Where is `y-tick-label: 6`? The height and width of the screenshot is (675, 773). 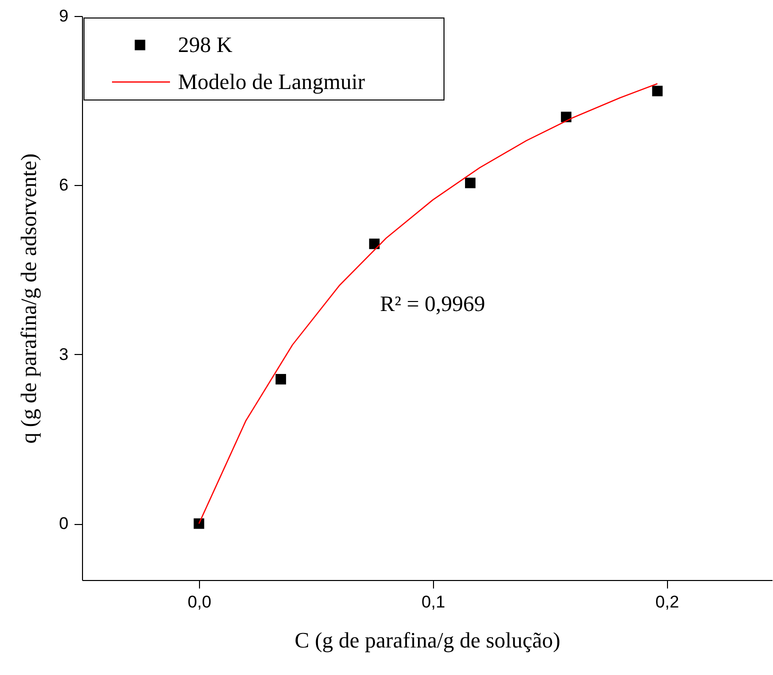 y-tick-label: 6 is located at coordinates (63, 185).